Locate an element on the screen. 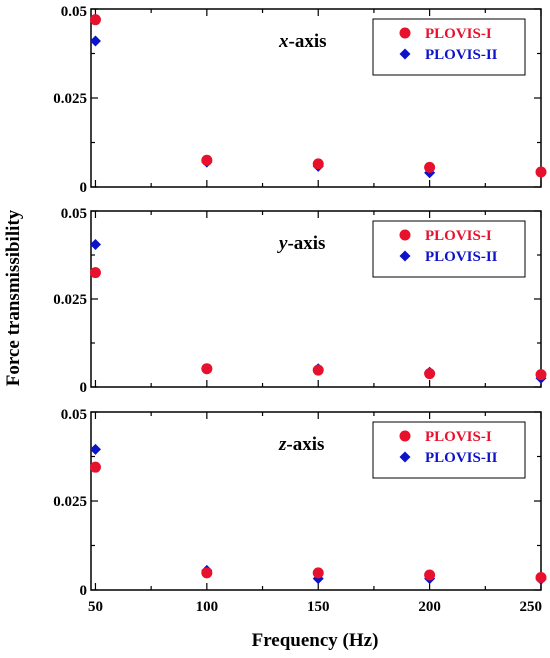 This screenshot has height=658, width=550. panel-label: x-axis is located at coordinates (302, 41).